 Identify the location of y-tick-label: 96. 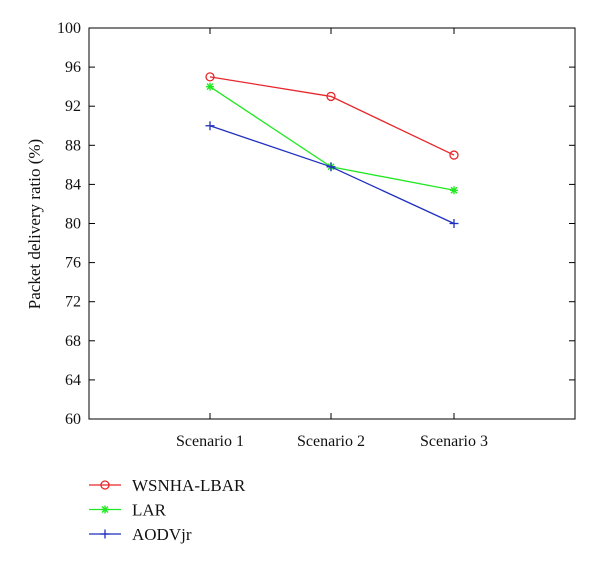
(73, 67).